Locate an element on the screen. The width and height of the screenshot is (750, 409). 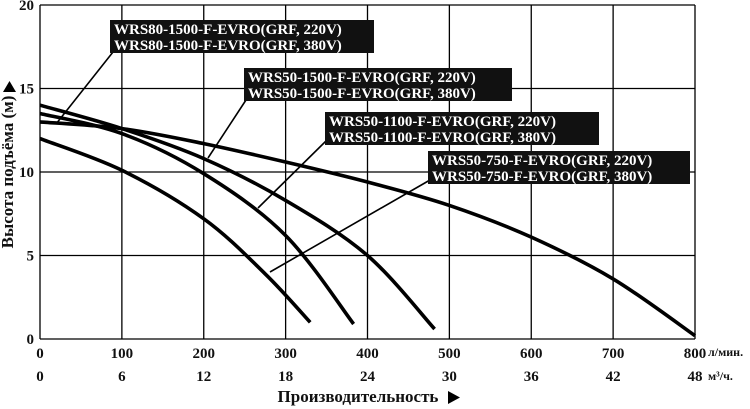
series-label-text: WRS50-1100-F-EVRO(GRF, 220V) is located at coordinates (442, 122).